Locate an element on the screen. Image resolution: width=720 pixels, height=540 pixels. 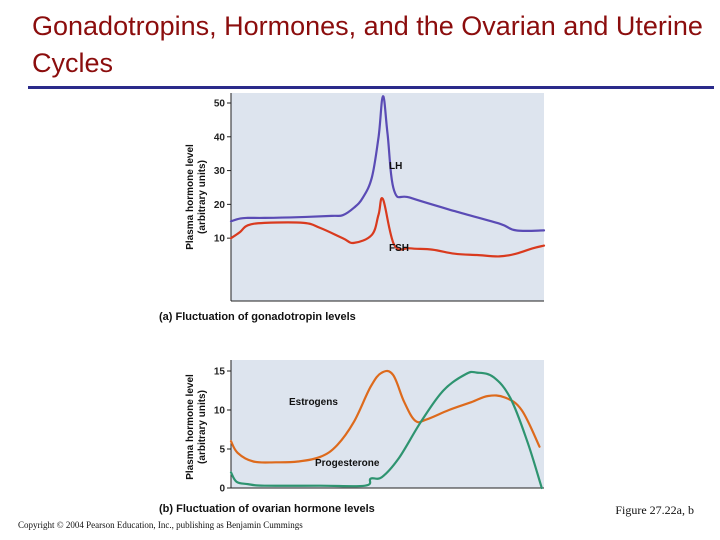
y-tick-label: 5 is located at coordinates (222, 450).